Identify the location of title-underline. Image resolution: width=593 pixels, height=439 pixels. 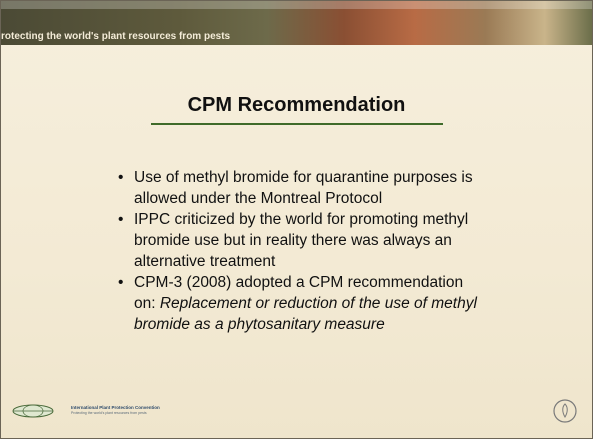
(297, 124).